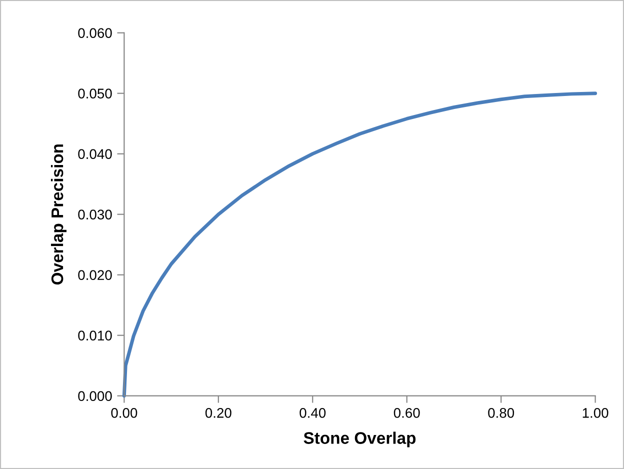 This screenshot has height=469, width=624. Describe the element at coordinates (95, 215) in the screenshot. I see `y-tick-label: 0.030` at that location.